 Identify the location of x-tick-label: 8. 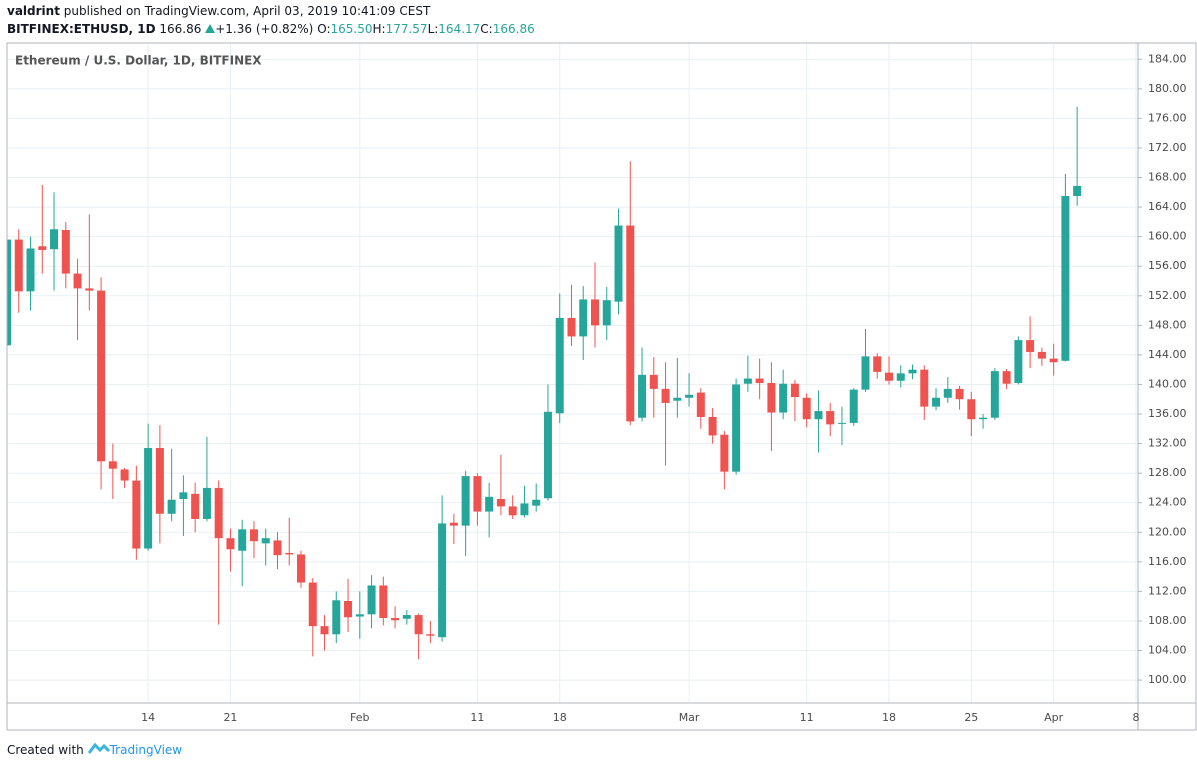
(1135, 717).